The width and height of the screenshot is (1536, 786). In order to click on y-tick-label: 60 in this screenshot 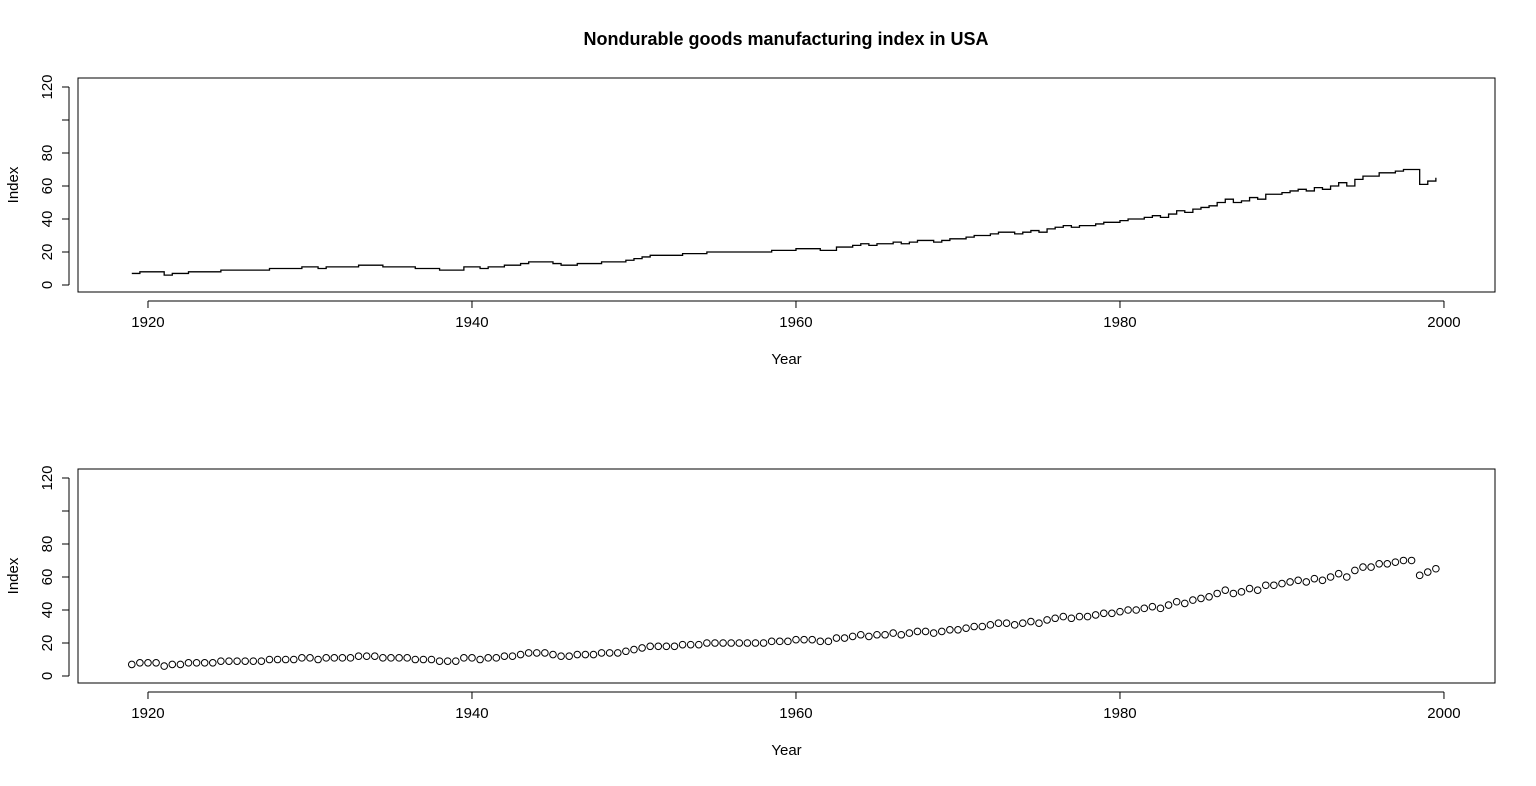, I will do `click(47, 186)`.